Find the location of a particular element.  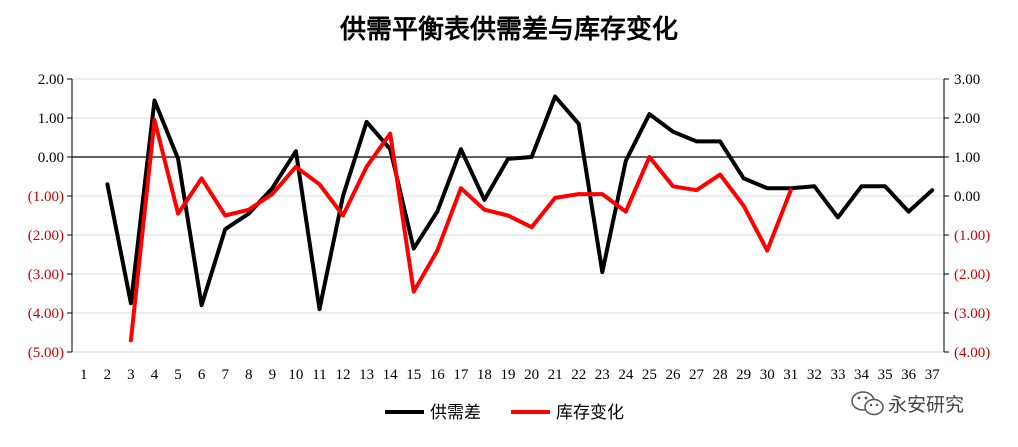

x-tick-label: 33 is located at coordinates (837, 375).